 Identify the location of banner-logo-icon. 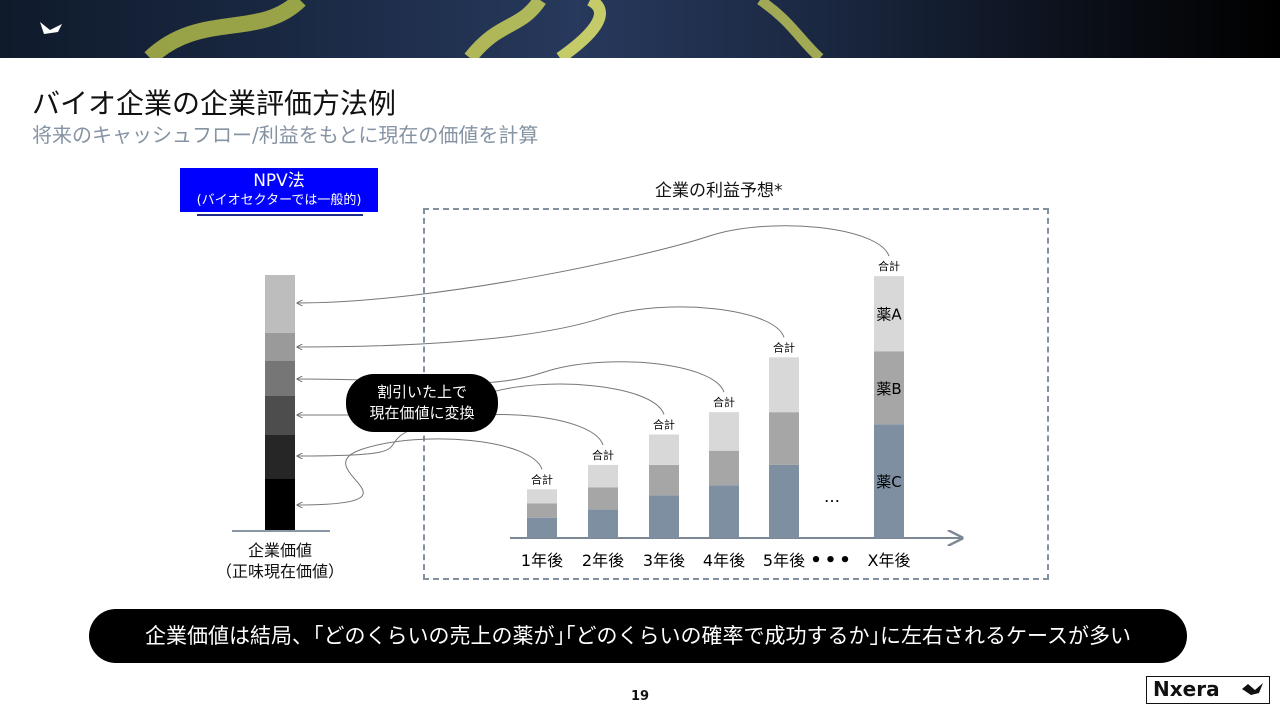
(51, 28).